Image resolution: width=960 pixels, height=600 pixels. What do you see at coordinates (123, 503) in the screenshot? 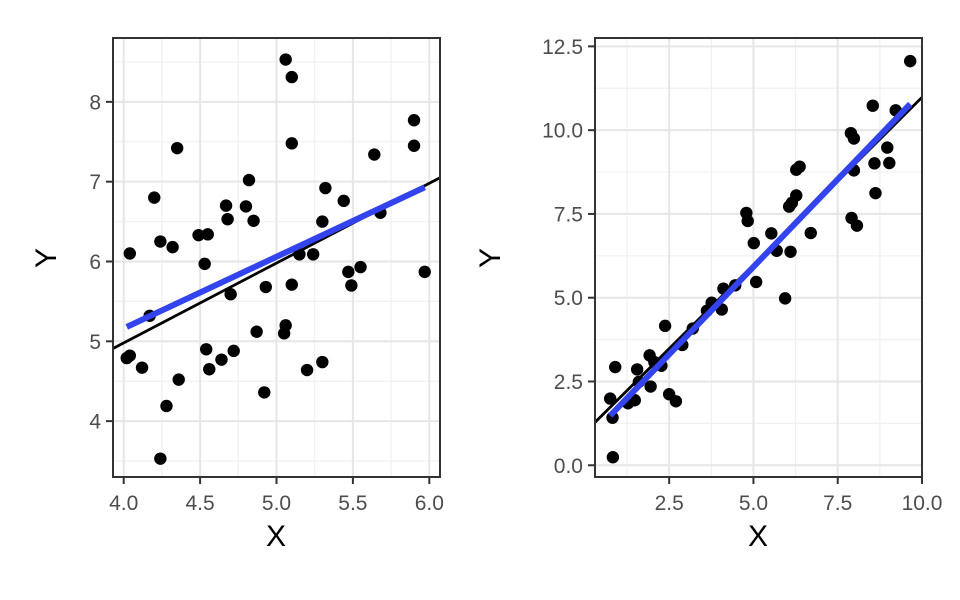
I see `x-tick-label: 4.0` at bounding box center [123, 503].